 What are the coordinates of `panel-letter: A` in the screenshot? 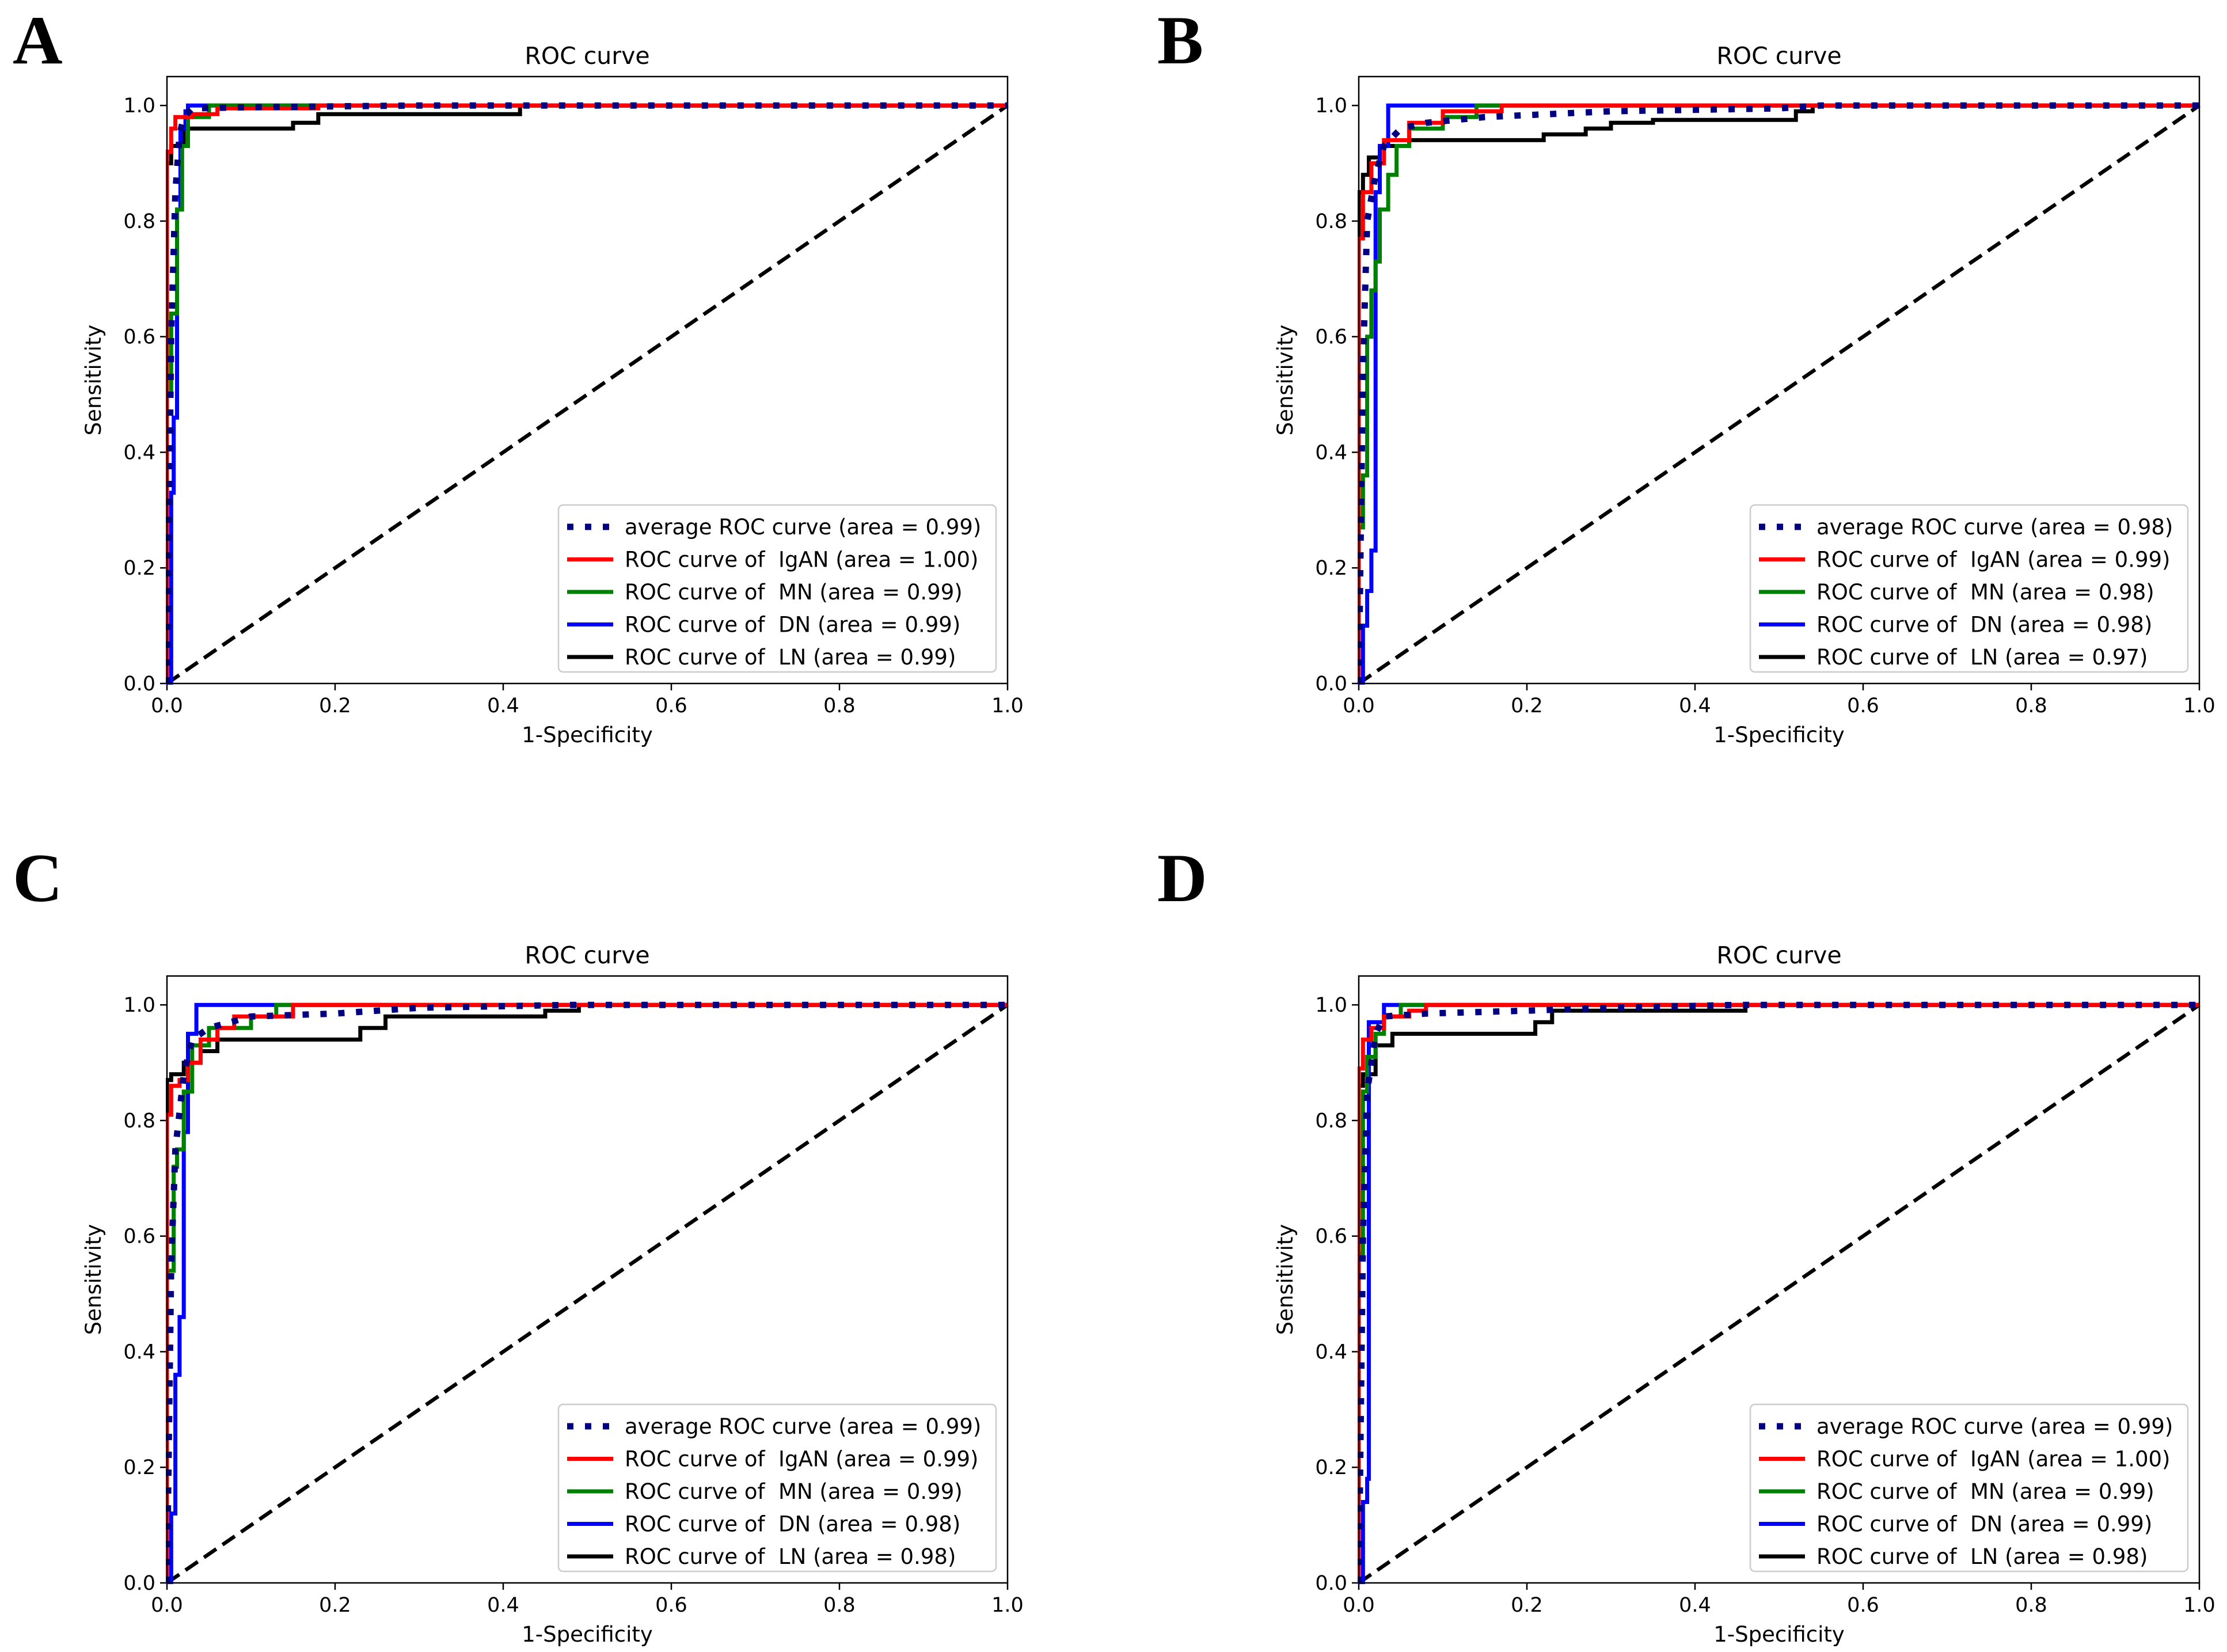 It's located at (38, 40).